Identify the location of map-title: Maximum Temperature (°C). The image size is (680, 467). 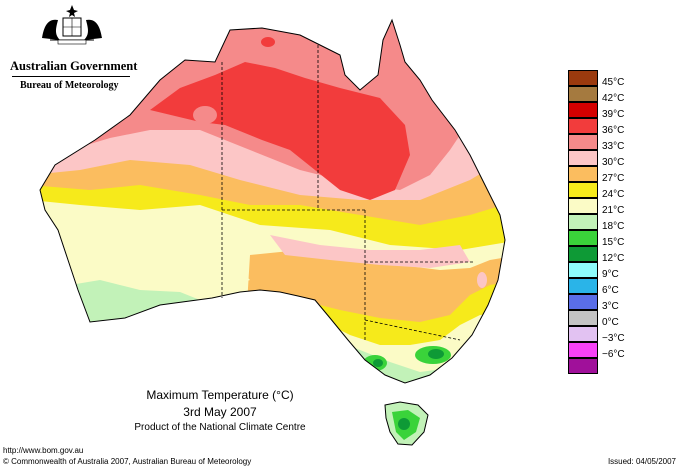
(220, 395).